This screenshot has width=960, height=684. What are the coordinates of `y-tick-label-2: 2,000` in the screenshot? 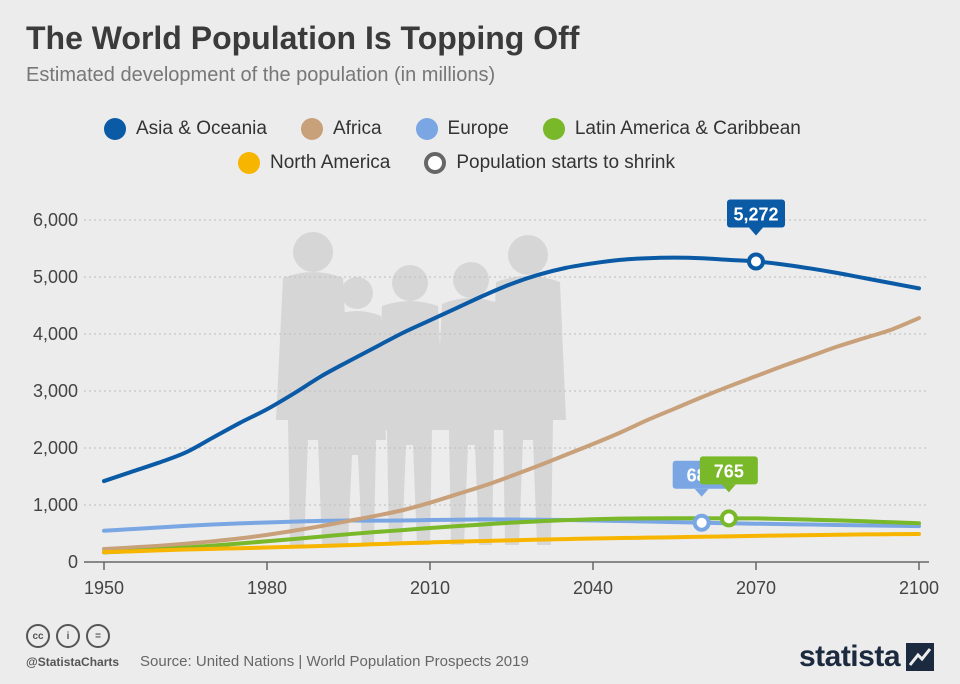 It's located at (55, 448).